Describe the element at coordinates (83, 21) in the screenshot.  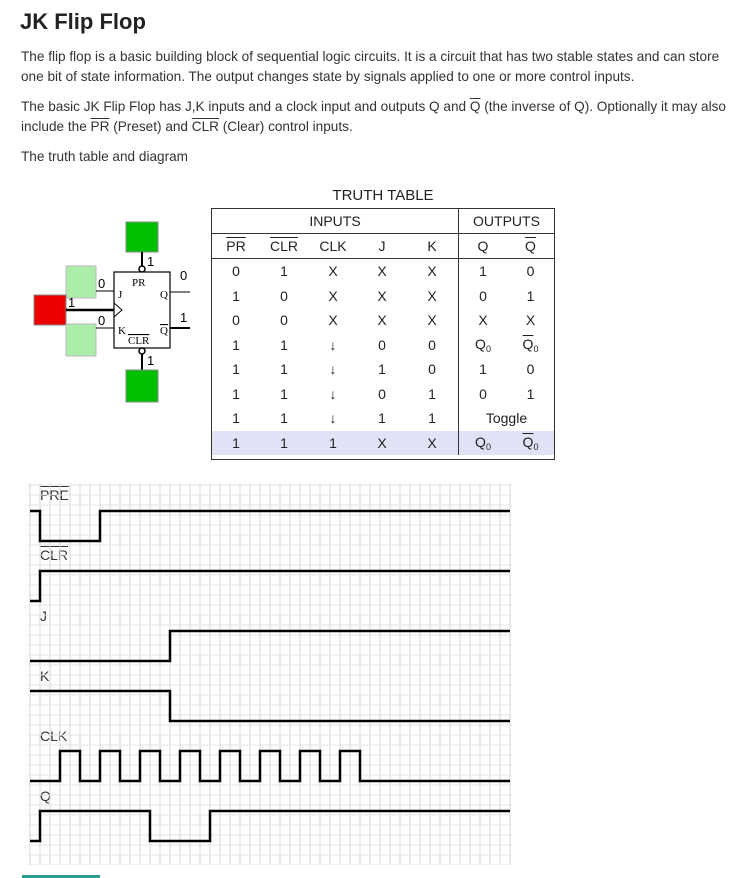
I see `page-title: JK Flip Flop` at that location.